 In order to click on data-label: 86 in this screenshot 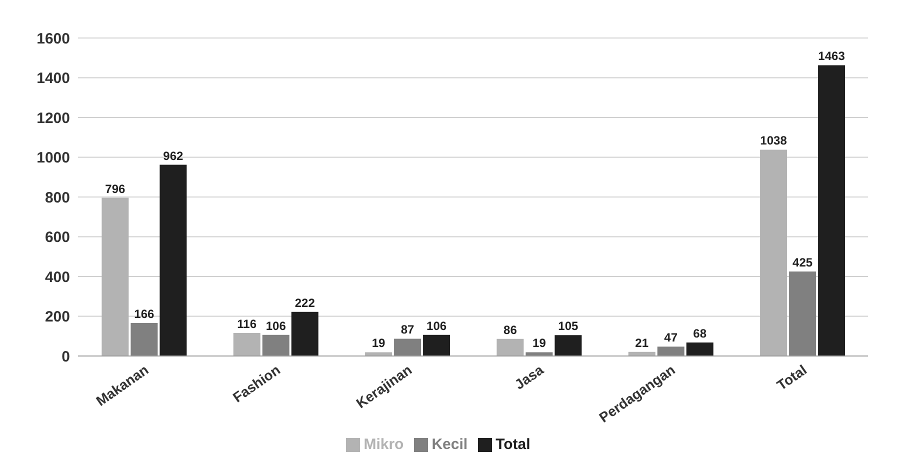, I will do `click(511, 329)`.